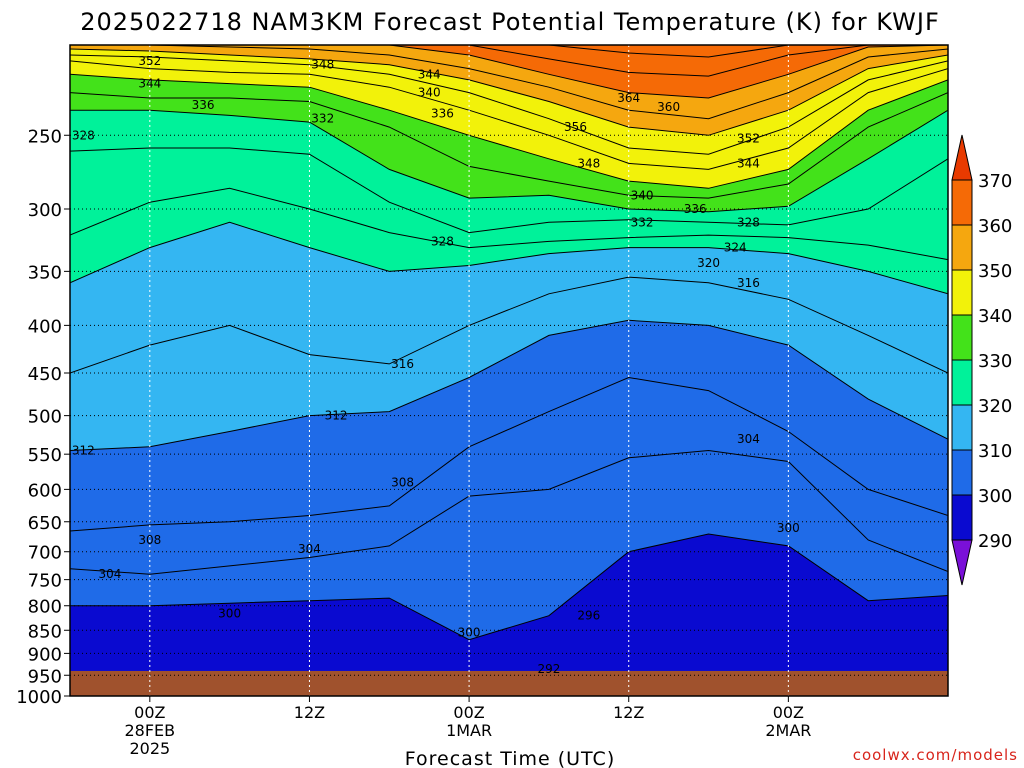 The height and width of the screenshot is (768, 1024). I want to click on colorbar-label: 290, so click(995, 541).